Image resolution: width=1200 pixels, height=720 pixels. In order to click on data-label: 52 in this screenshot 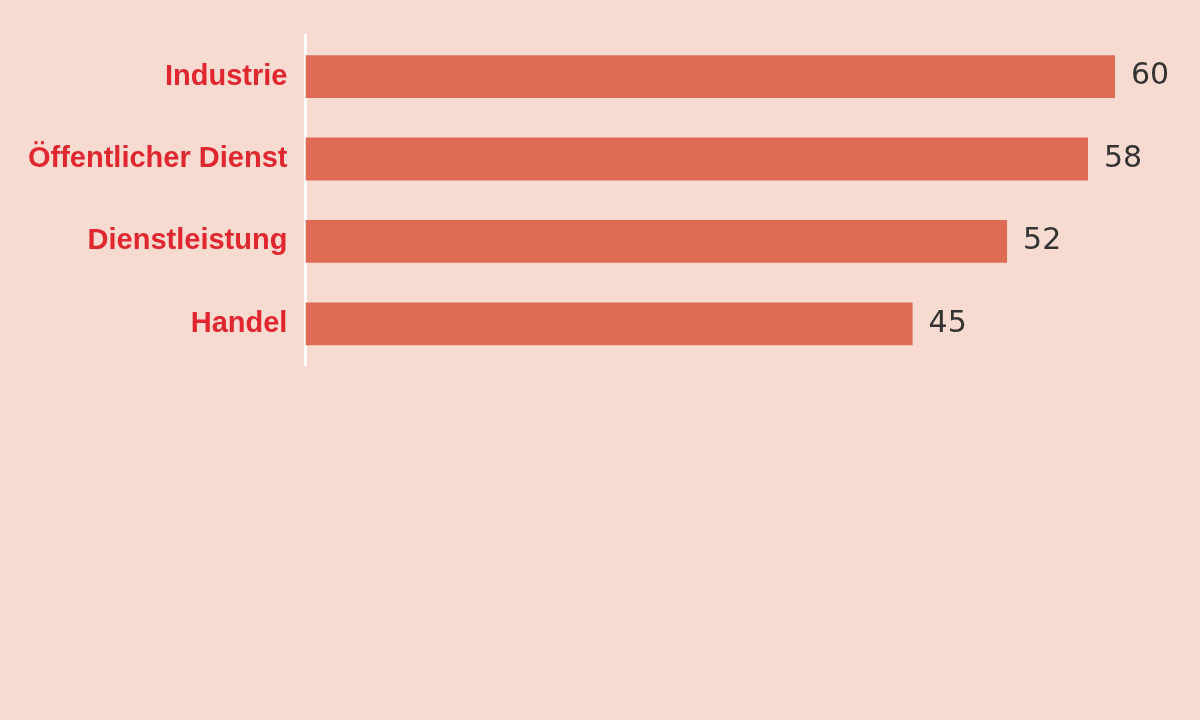, I will do `click(1042, 239)`.